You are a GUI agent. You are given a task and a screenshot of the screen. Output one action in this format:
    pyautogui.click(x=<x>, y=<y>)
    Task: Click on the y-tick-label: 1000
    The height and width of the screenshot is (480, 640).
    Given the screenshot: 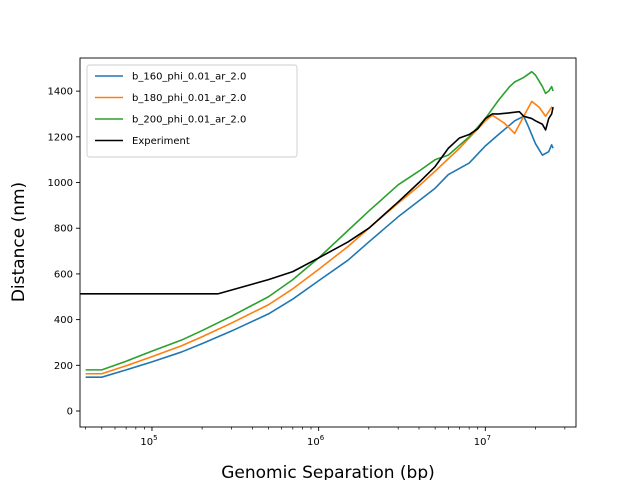 What is the action you would take?
    pyautogui.click(x=60, y=183)
    